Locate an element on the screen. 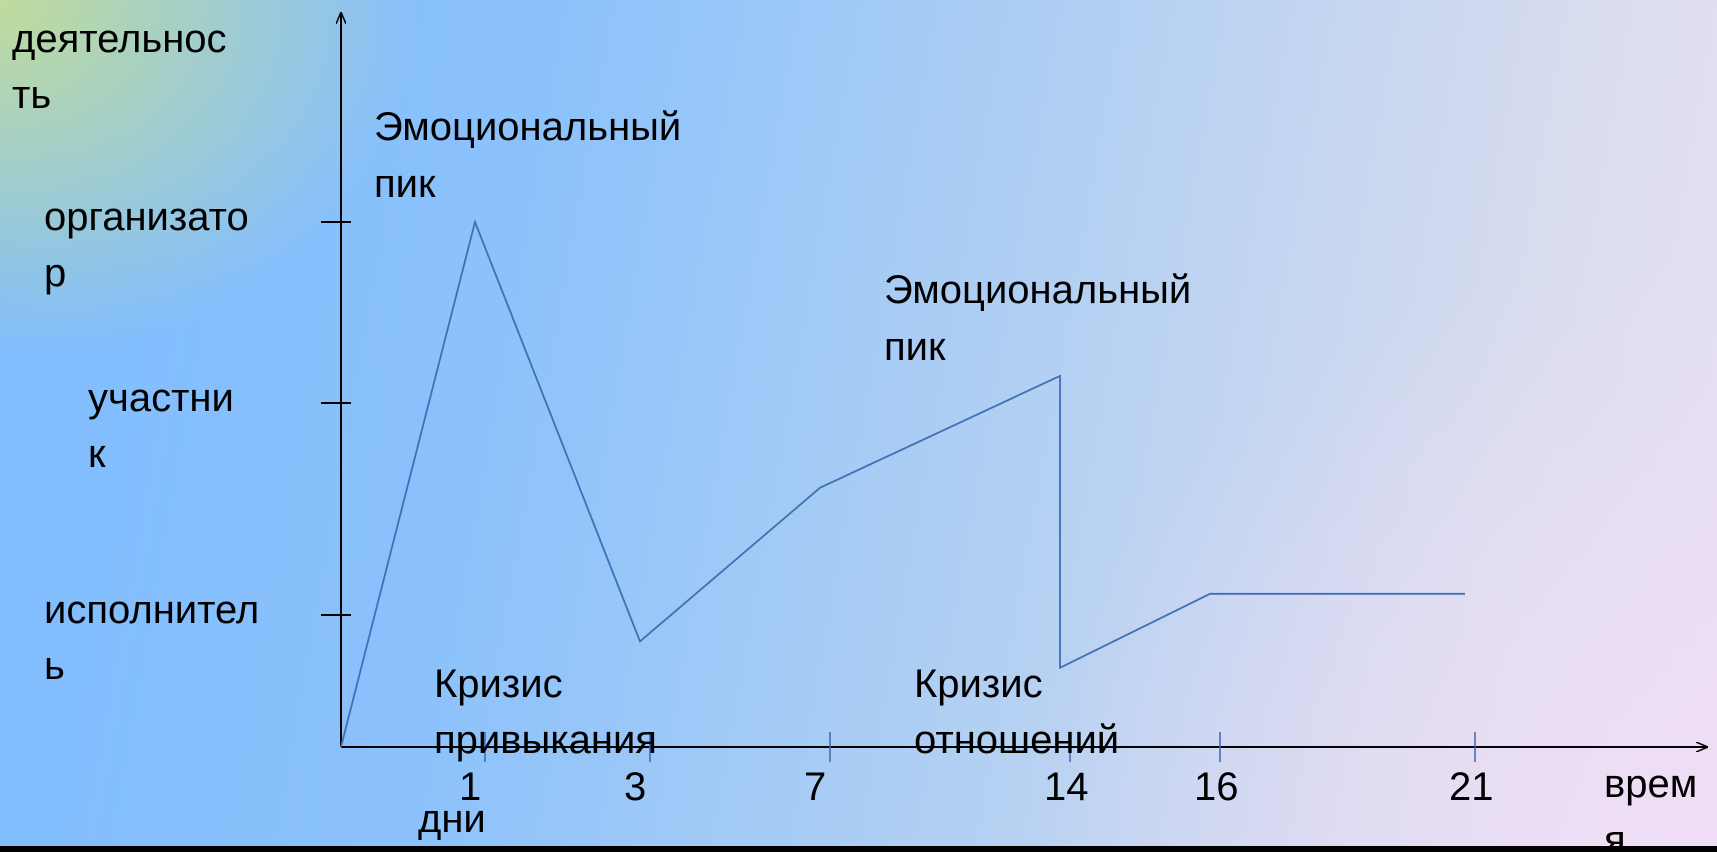 The width and height of the screenshot is (1717, 852). y-category-ticks: исполнител ь участни к организато р is located at coordinates (197, 441).